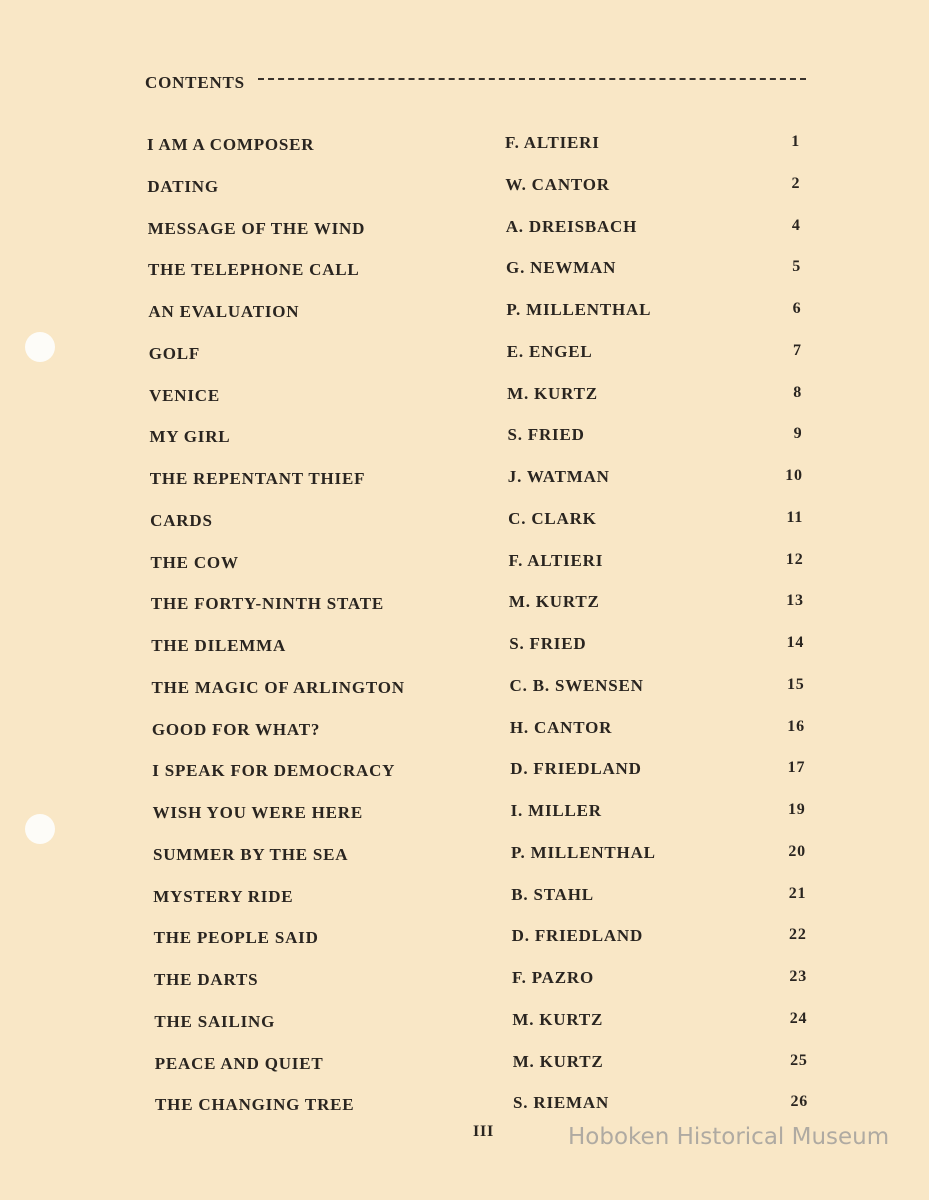 Image resolution: width=929 pixels, height=1200 pixels. I want to click on entry-title: THE PEOPLE SAID, so click(236, 938).